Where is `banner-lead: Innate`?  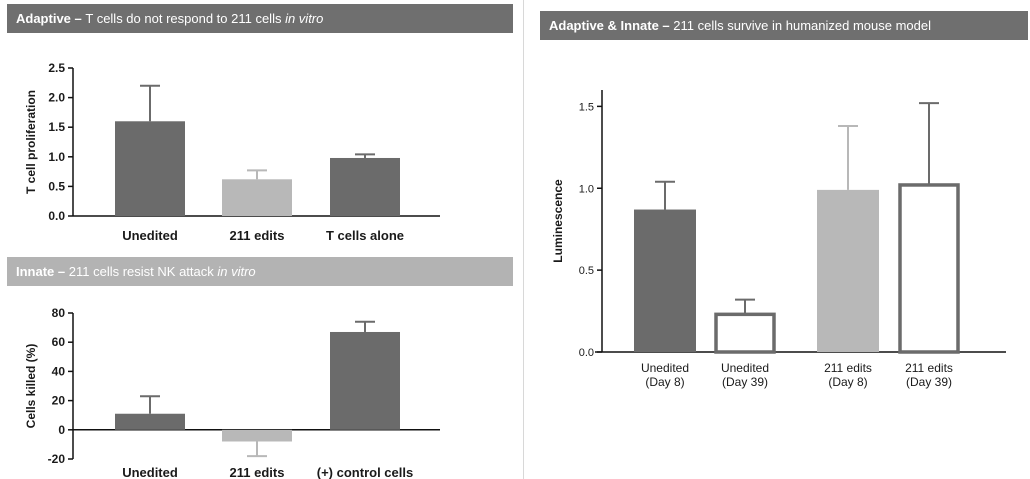 banner-lead: Innate is located at coordinates (35, 271).